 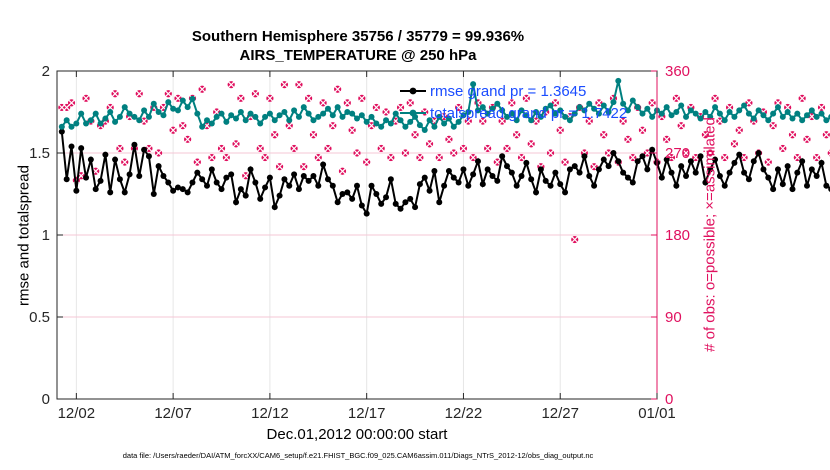 I want to click on legend-entry-1: totalspread grand pr = 1.7422, so click(x=528, y=113).